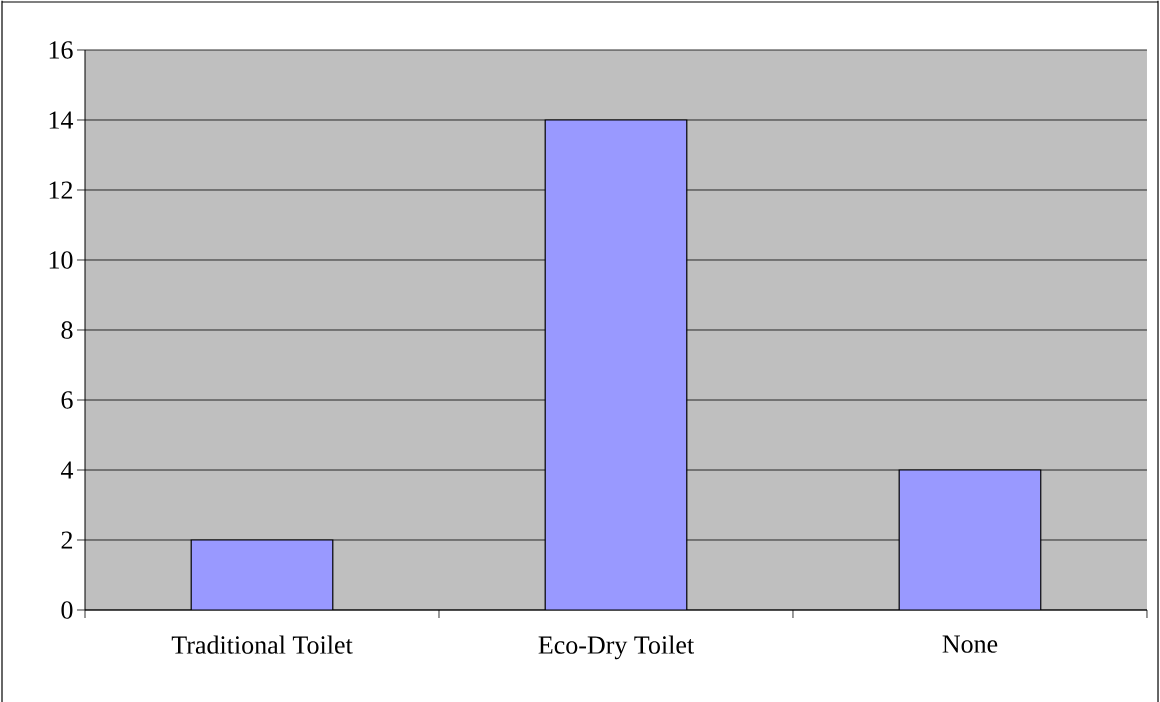 This screenshot has width=1160, height=702. What do you see at coordinates (67, 330) in the screenshot?
I see `y-tick-label: 8` at bounding box center [67, 330].